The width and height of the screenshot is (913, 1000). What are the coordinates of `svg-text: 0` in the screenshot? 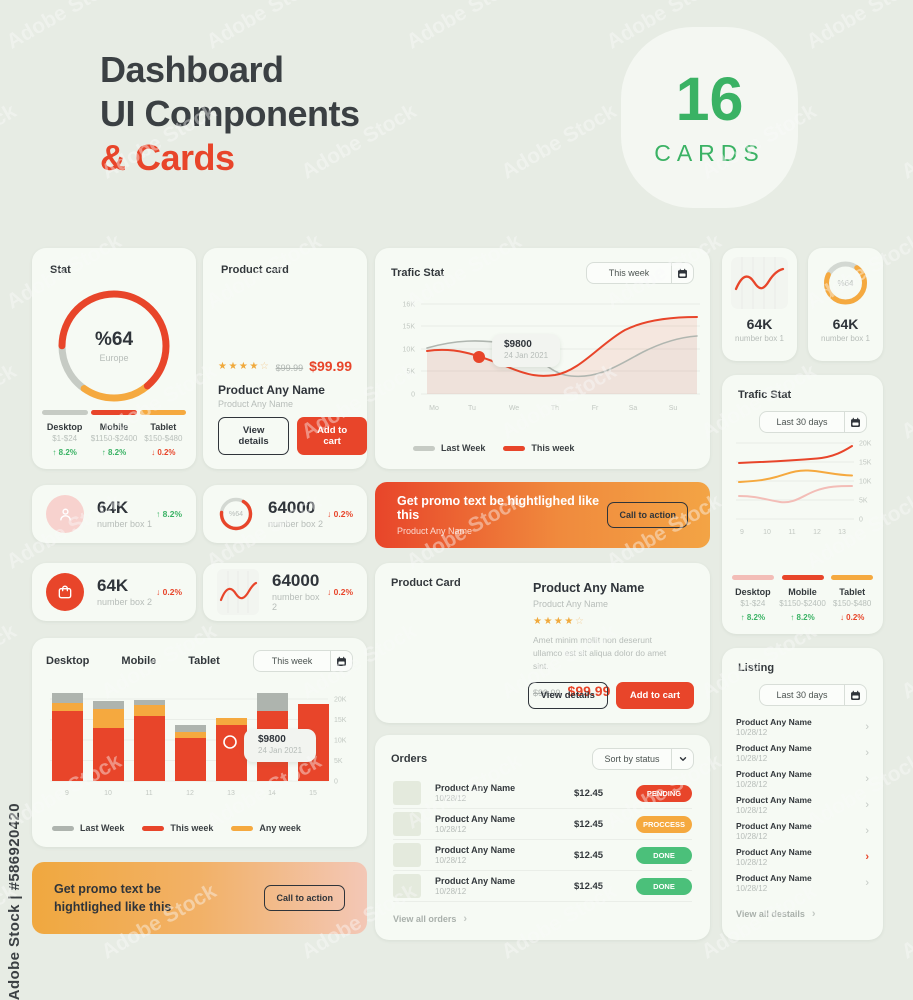 It's located at (336, 782).